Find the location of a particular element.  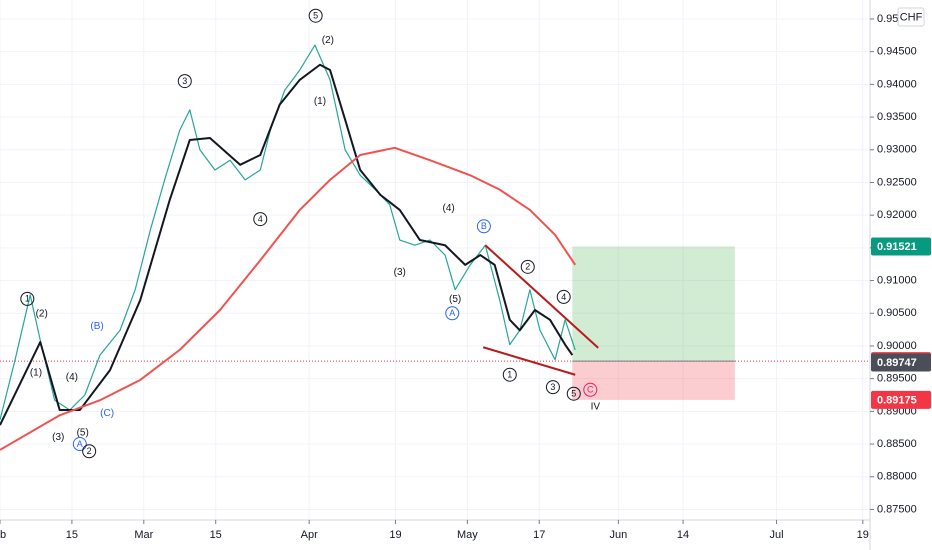

x-tick-label: May is located at coordinates (467, 535).